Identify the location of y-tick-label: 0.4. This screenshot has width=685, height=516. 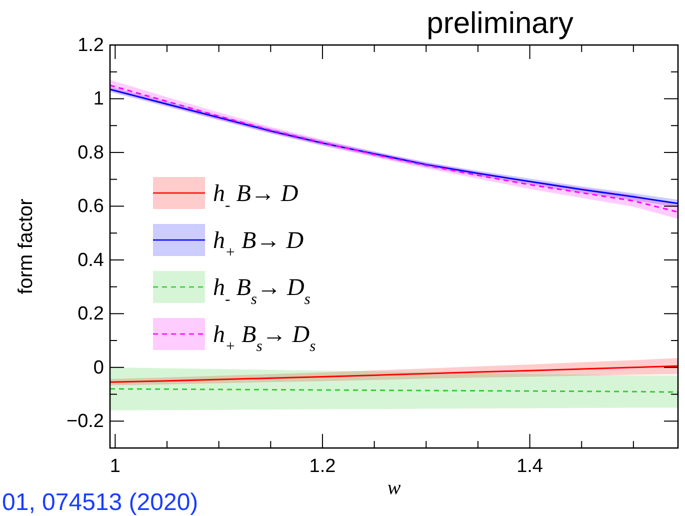
(91, 260).